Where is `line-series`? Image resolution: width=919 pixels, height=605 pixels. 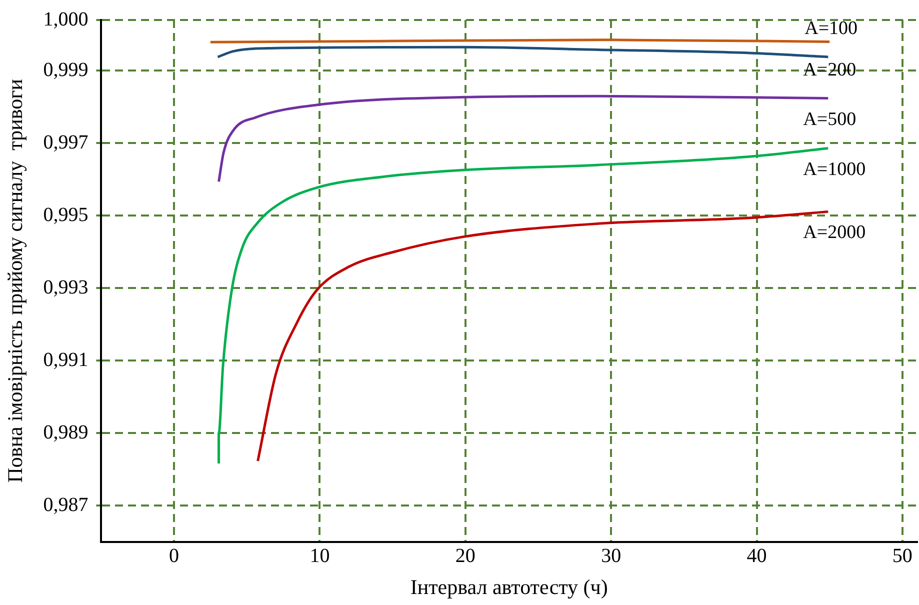 line-series is located at coordinates (523, 52).